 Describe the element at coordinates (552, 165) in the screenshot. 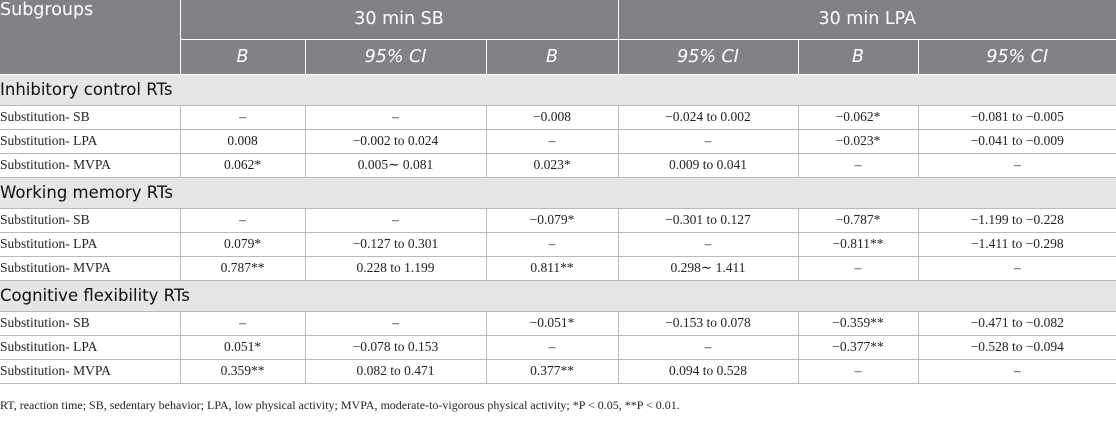

I see `table-cell: 0.023*` at that location.